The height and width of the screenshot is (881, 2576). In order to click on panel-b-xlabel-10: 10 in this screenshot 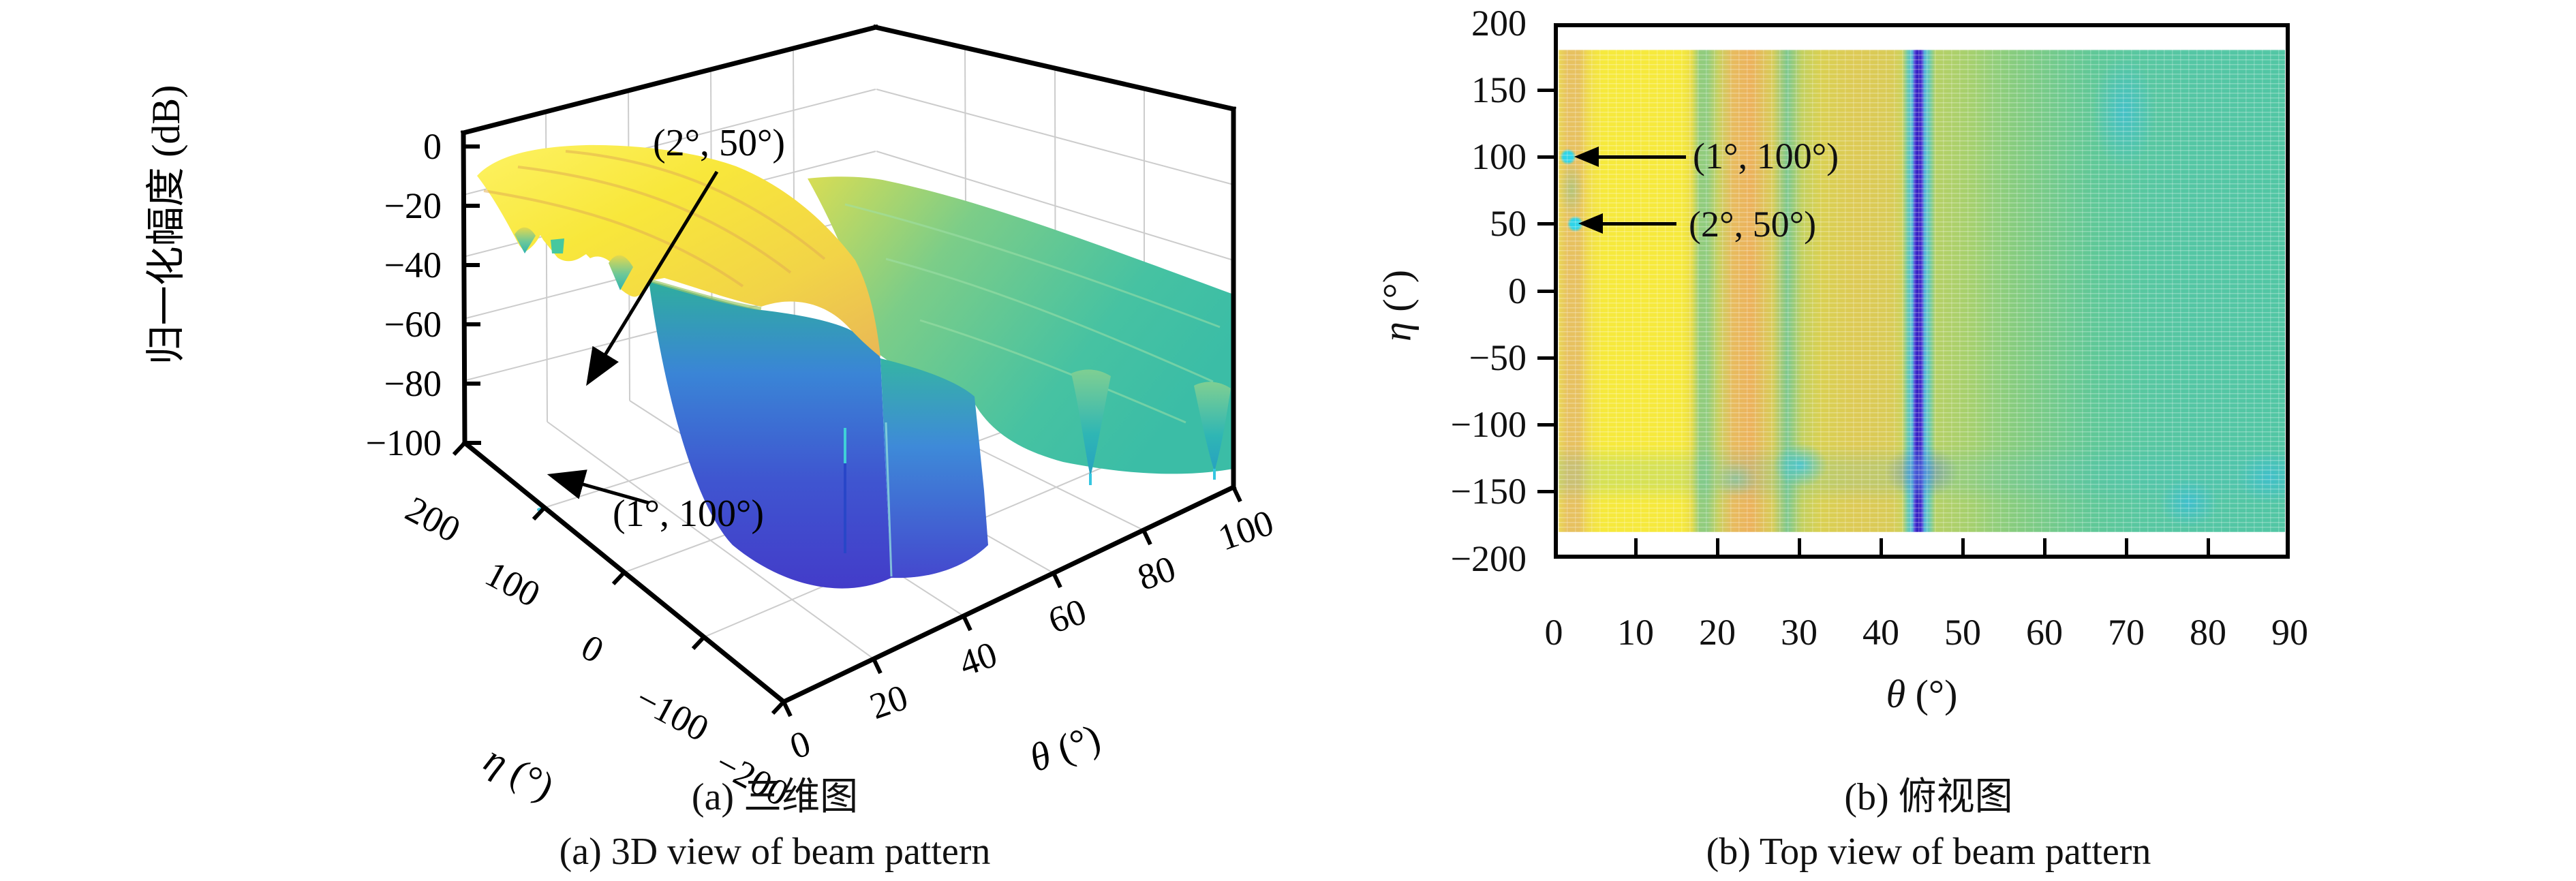, I will do `click(1635, 632)`.